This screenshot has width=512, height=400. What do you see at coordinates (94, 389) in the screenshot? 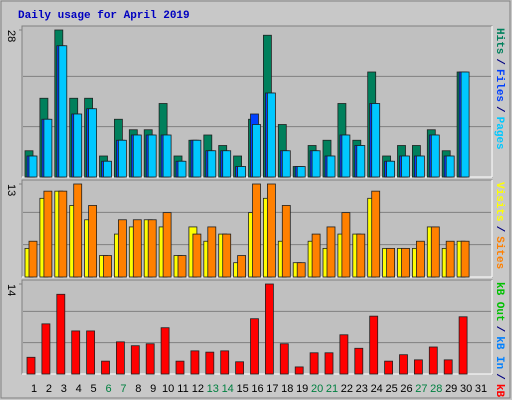
I see `x-tick-label: 5` at bounding box center [94, 389].